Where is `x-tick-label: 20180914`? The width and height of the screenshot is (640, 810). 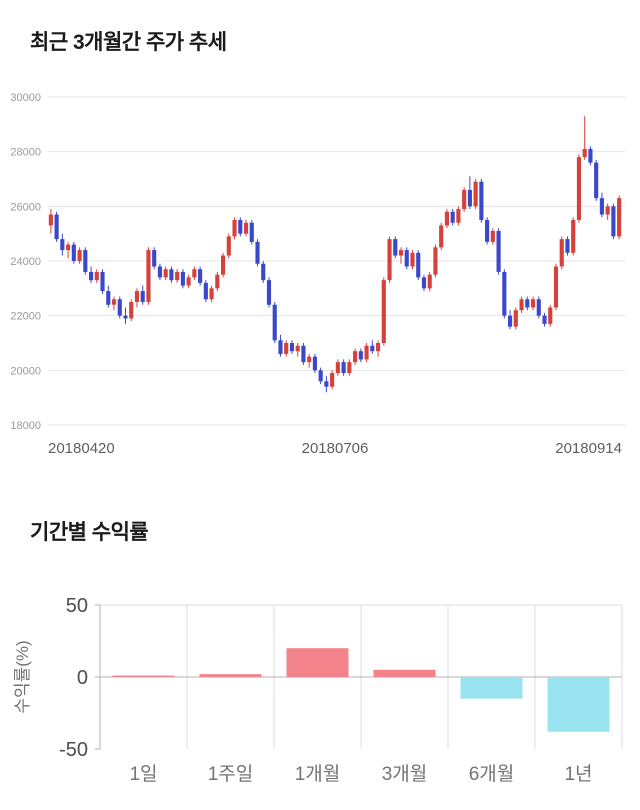
x-tick-label: 20180914 is located at coordinates (588, 448).